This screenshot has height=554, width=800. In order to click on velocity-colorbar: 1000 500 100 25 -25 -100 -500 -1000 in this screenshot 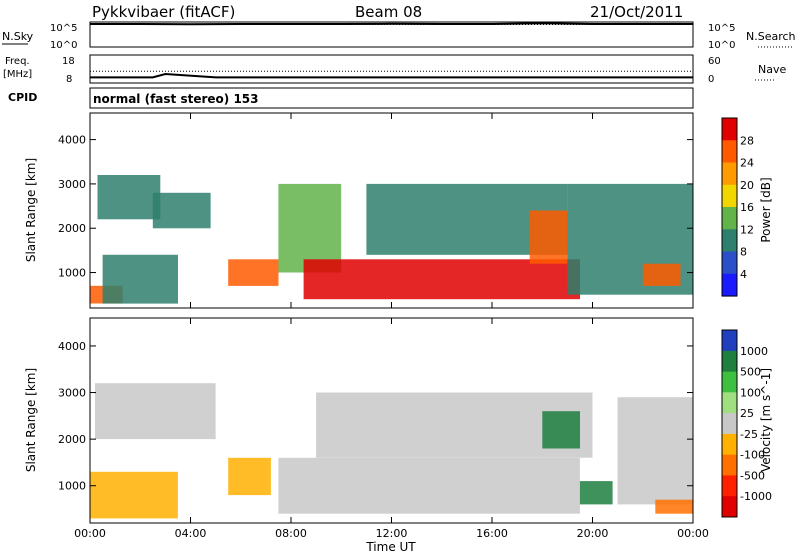, I will do `click(746, 423)`.